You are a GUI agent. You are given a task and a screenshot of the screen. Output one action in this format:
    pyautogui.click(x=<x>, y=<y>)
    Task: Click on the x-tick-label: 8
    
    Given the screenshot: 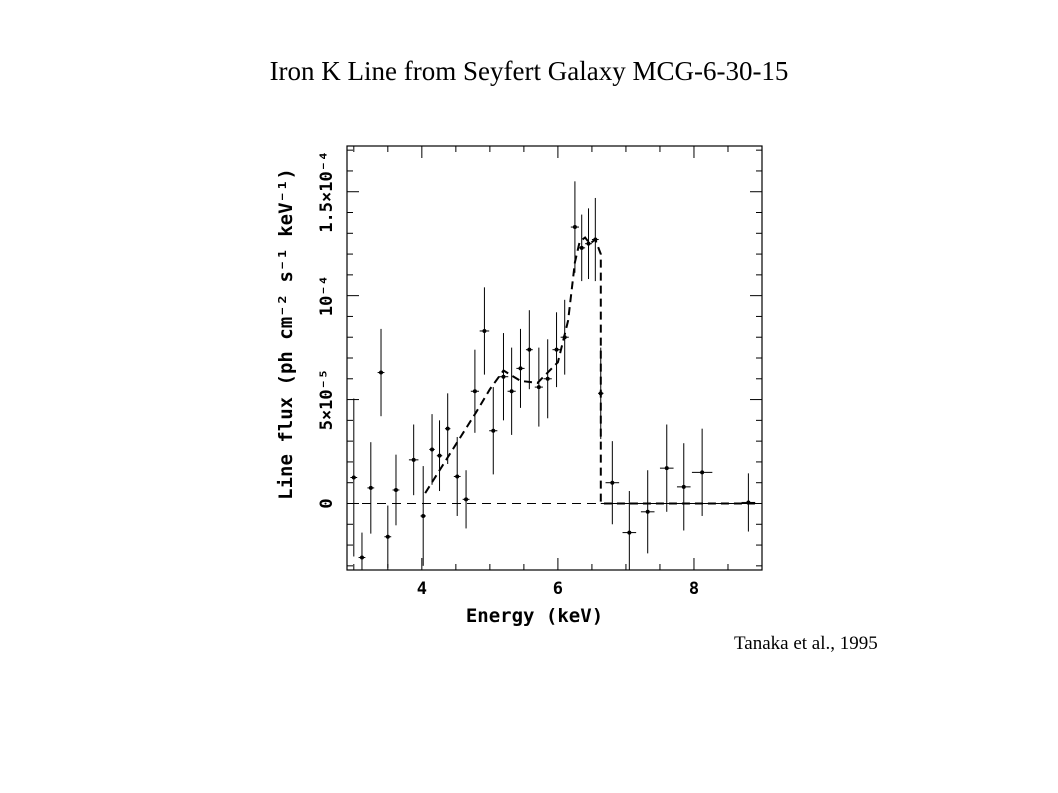 What is the action you would take?
    pyautogui.click(x=694, y=589)
    